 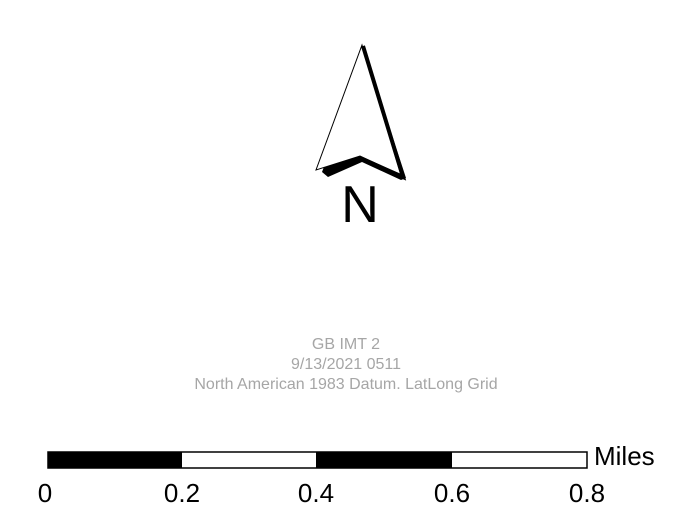 I want to click on scale-bar, so click(x=317, y=460).